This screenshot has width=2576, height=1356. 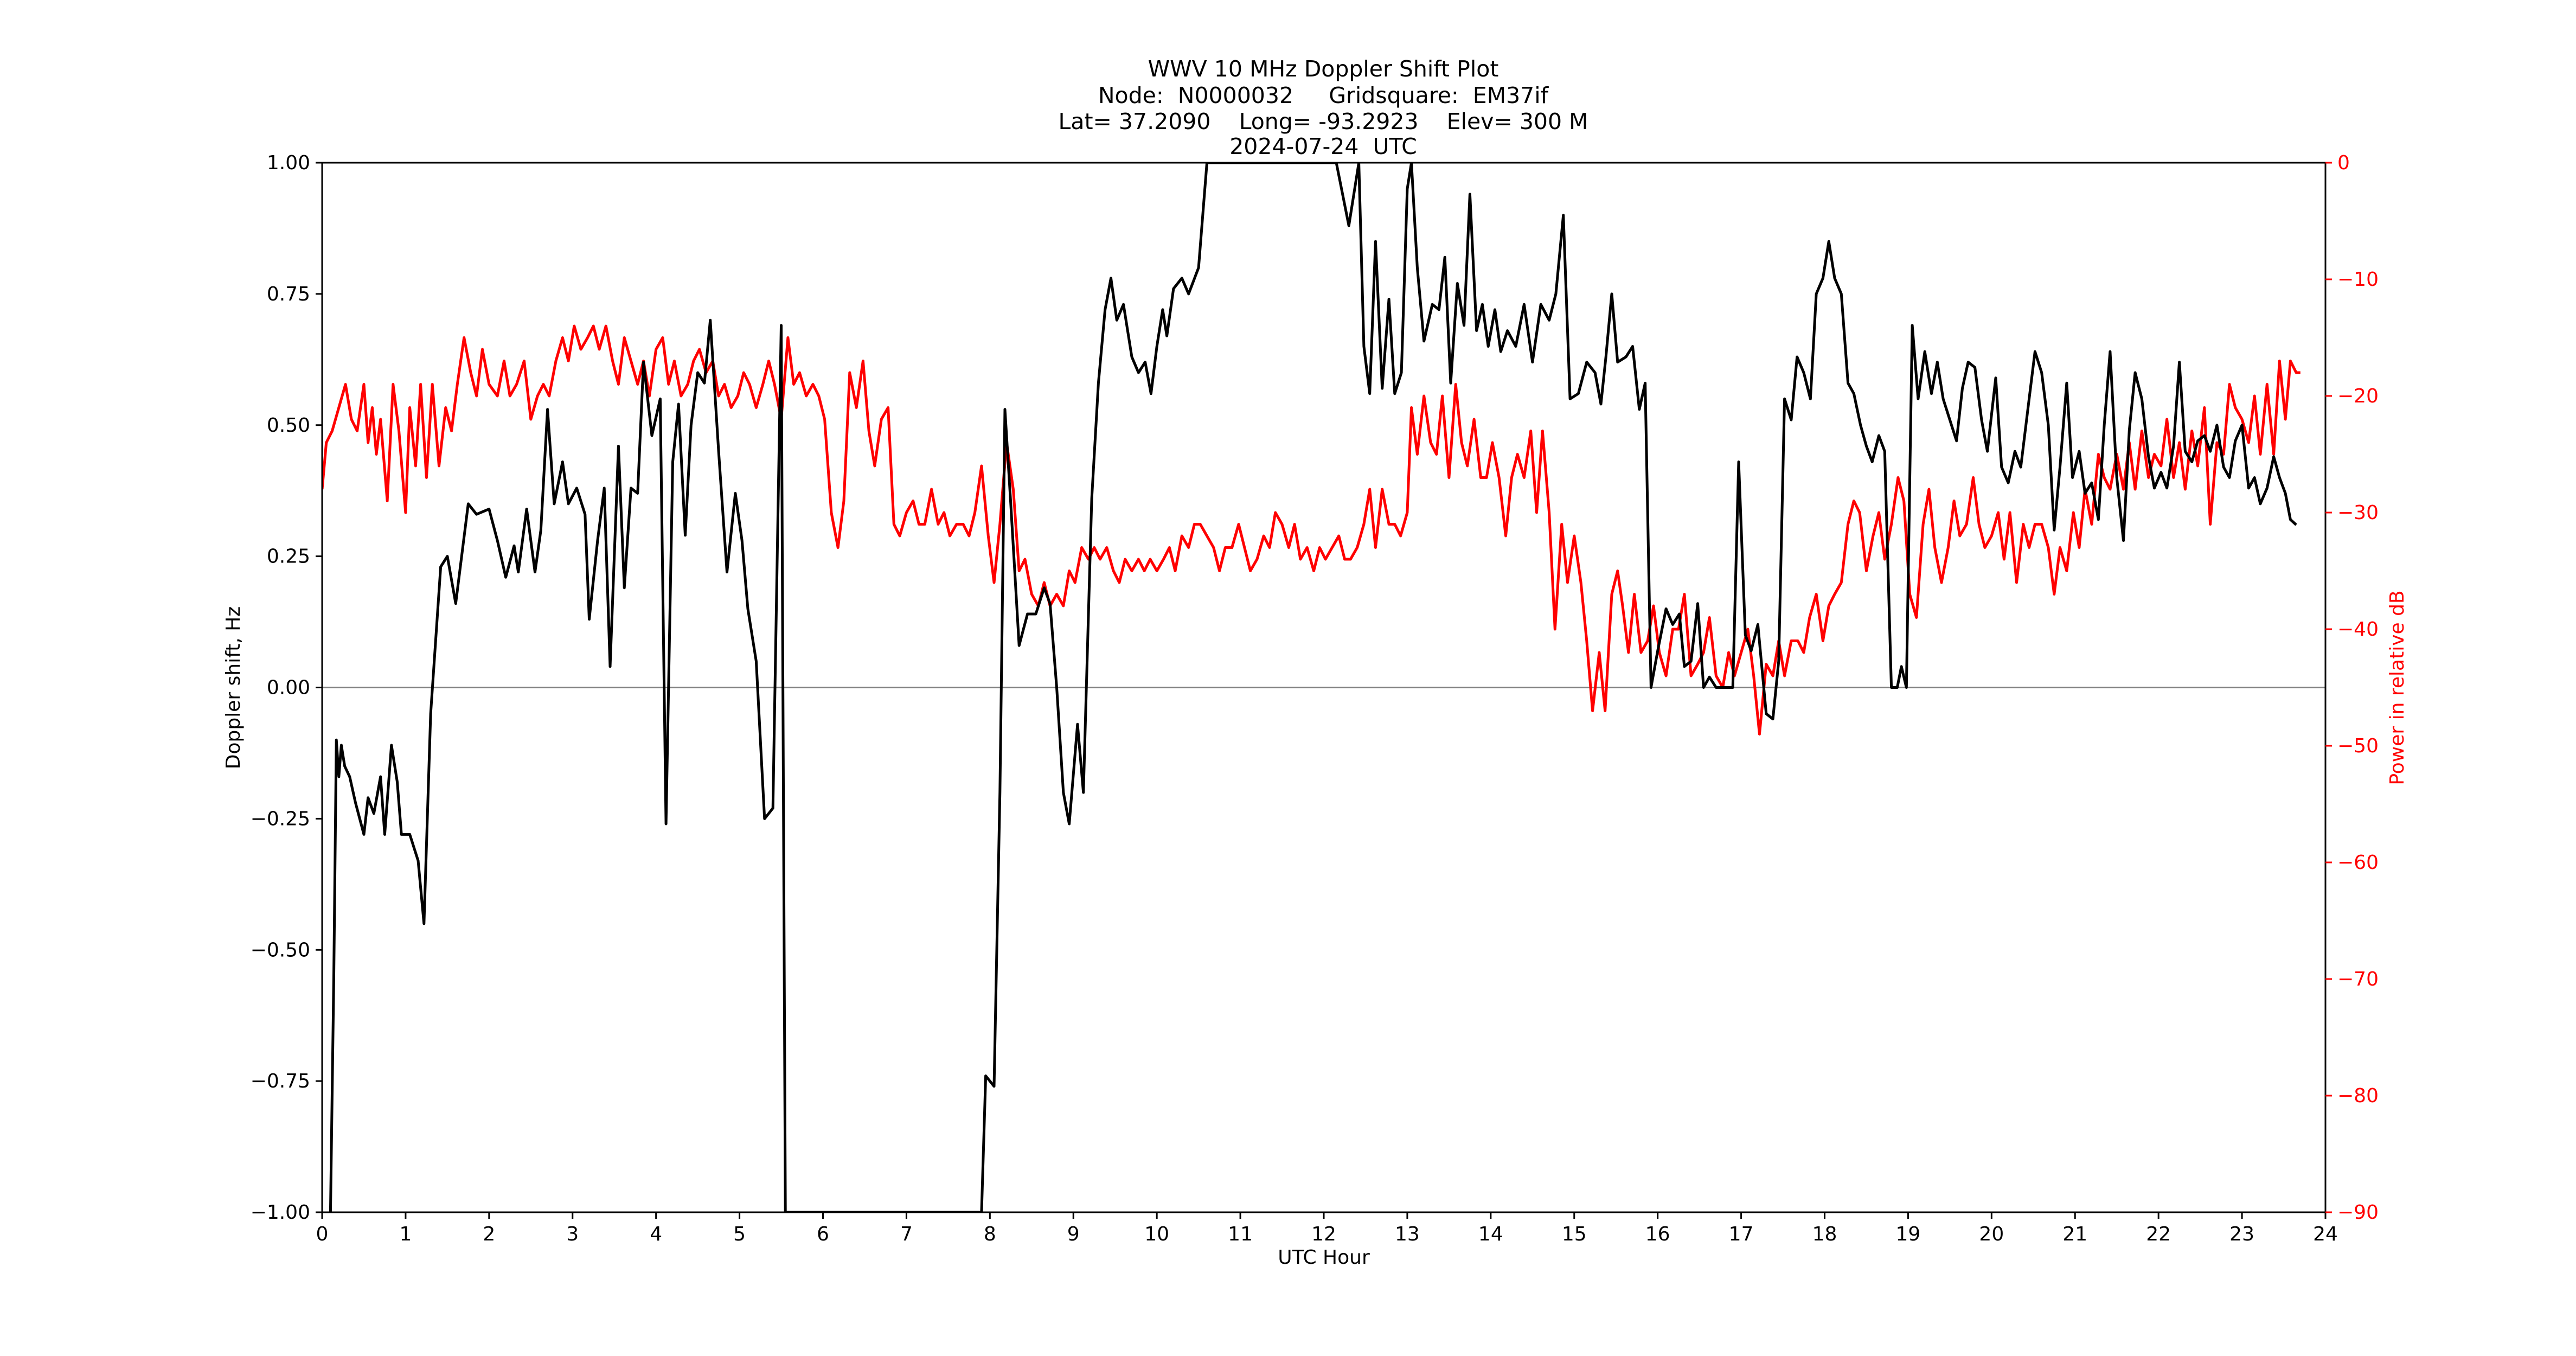 What do you see at coordinates (1407, 1234) in the screenshot?
I see `x-tick-label: 13` at bounding box center [1407, 1234].